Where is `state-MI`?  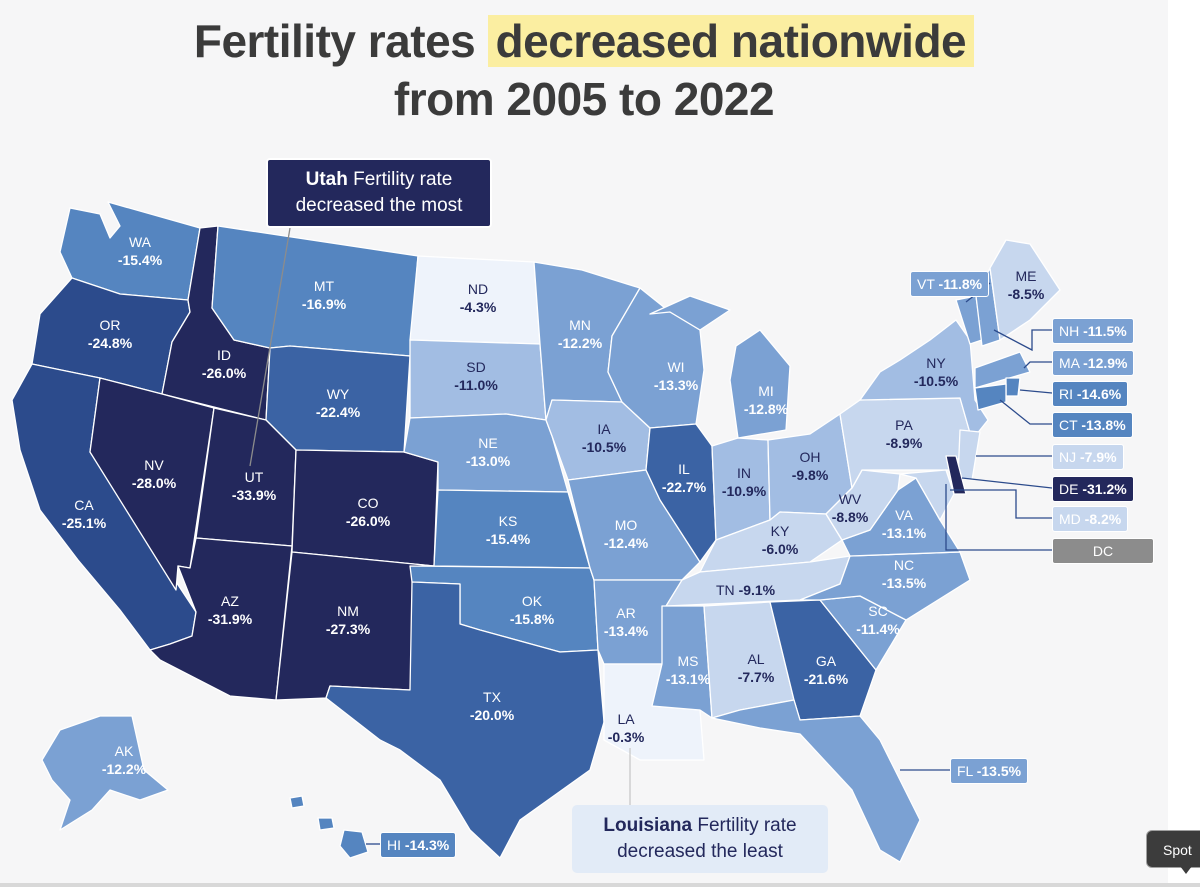 state-MI is located at coordinates (690, 313).